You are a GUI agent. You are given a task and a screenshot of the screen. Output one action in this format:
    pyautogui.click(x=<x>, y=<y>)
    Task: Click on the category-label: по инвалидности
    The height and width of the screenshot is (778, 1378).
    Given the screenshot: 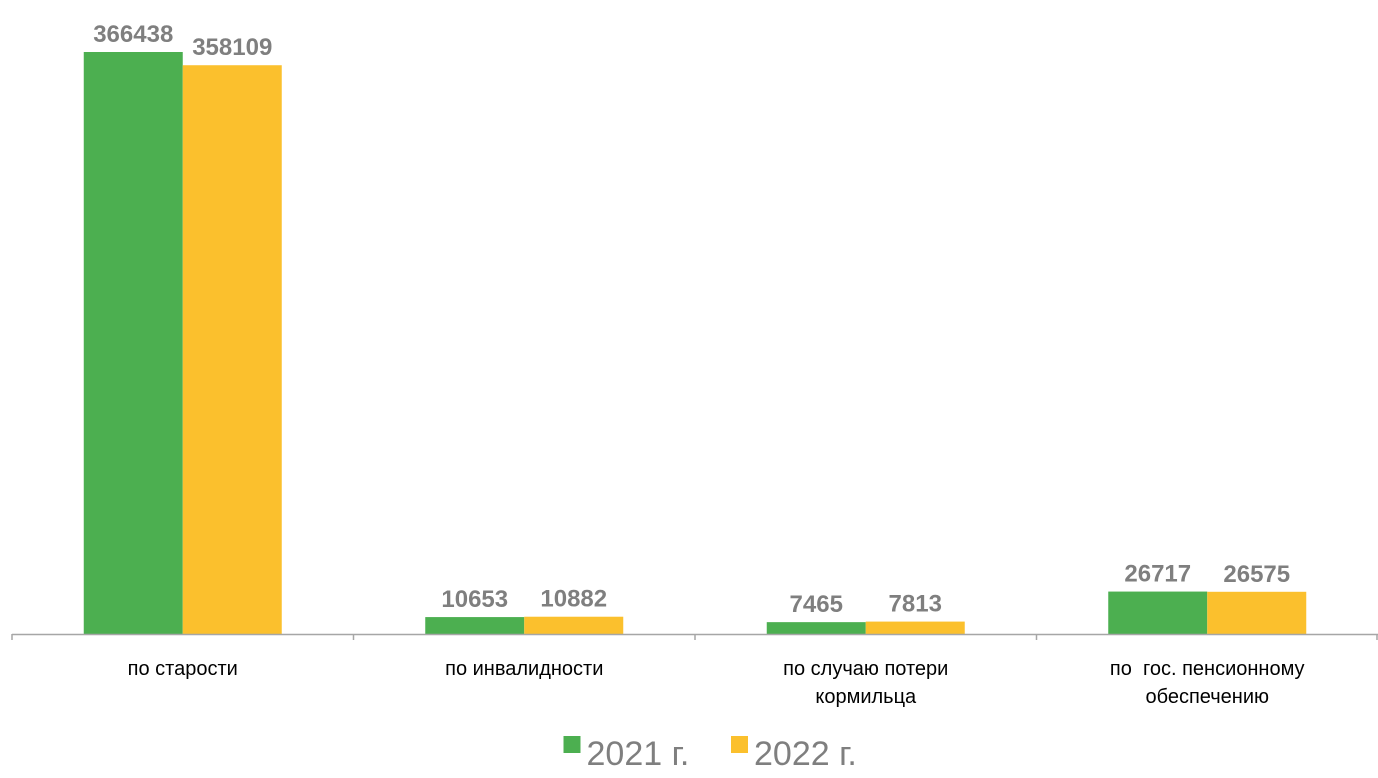 What is the action you would take?
    pyautogui.click(x=524, y=669)
    